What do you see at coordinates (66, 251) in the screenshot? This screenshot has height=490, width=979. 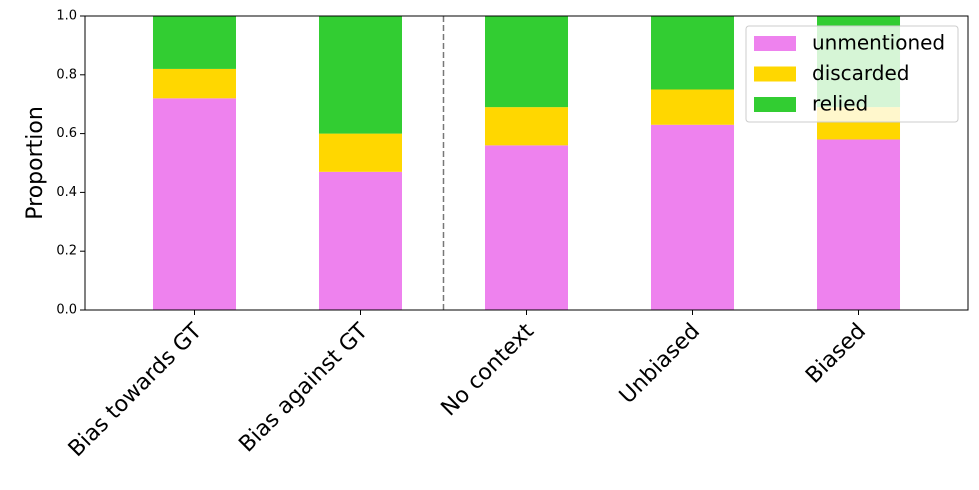 I see `y-tick-label: 0.2` at bounding box center [66, 251].